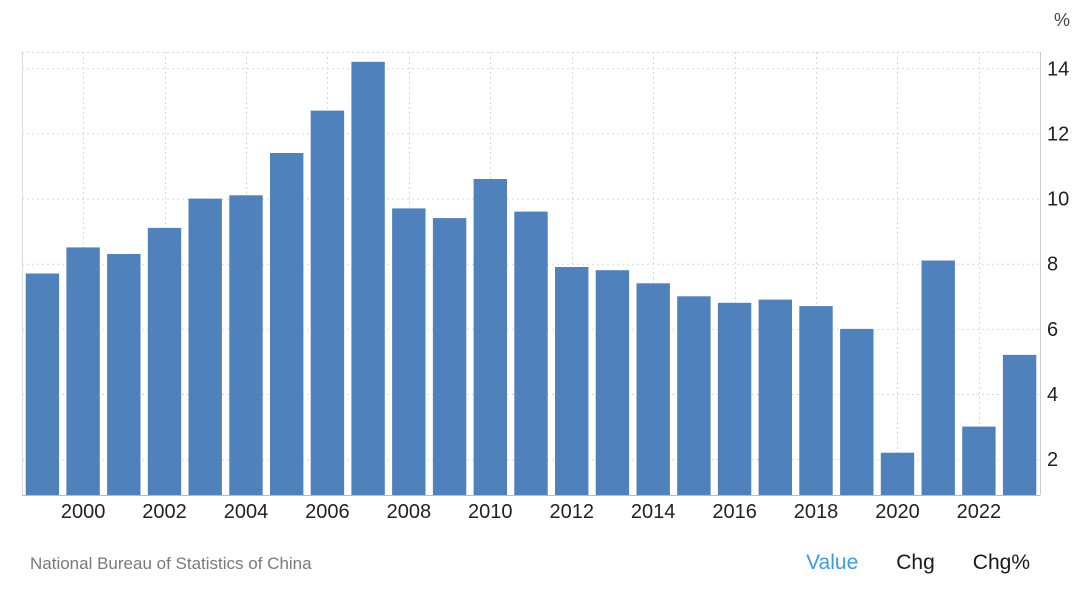  Describe the element at coordinates (124, 374) in the screenshot. I see `bar-2001` at that location.